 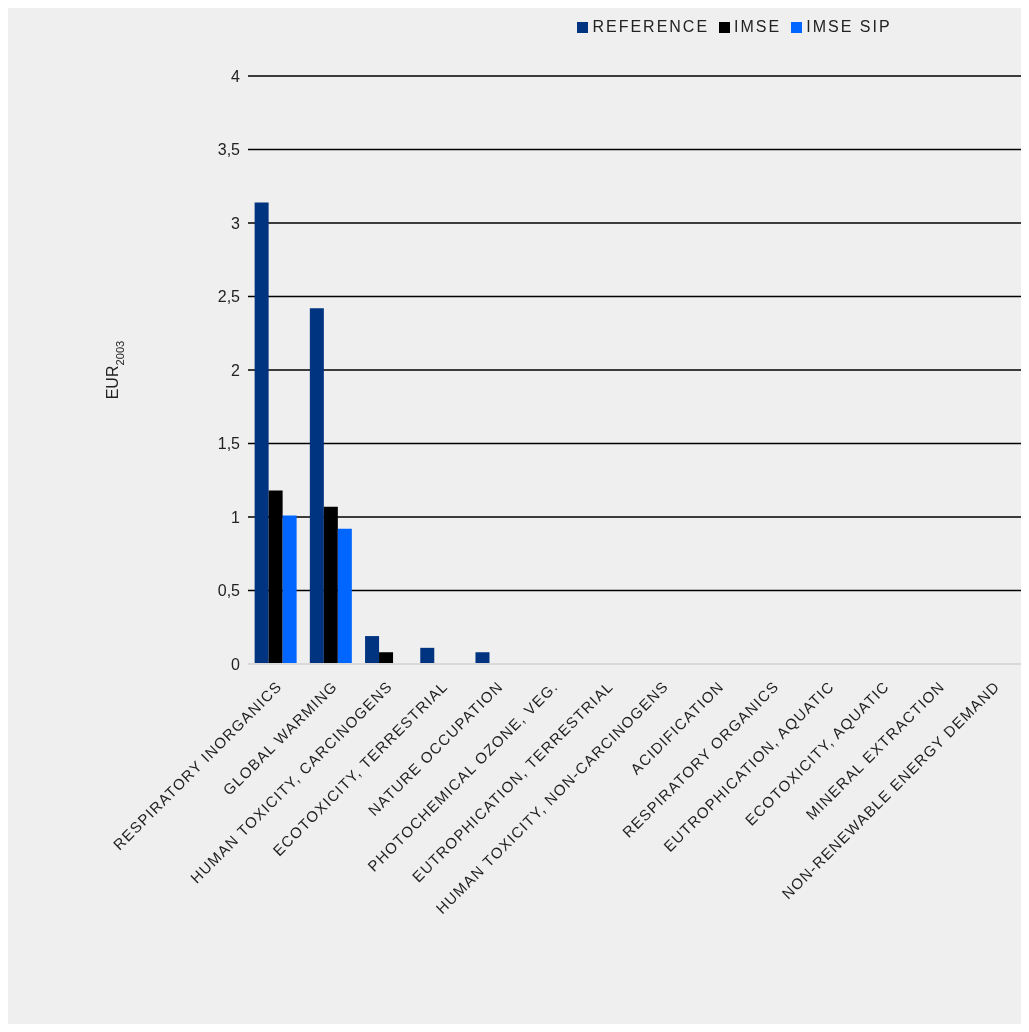 What do you see at coordinates (849, 26) in the screenshot?
I see `legend-label: IMSE SIP` at bounding box center [849, 26].